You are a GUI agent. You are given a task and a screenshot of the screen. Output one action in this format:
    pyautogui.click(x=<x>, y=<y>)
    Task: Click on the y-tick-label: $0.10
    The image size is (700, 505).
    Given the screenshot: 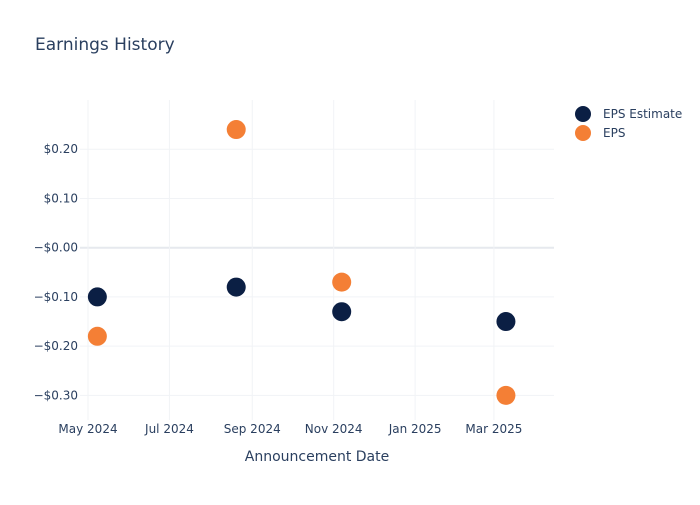 What is the action you would take?
    pyautogui.click(x=61, y=198)
    